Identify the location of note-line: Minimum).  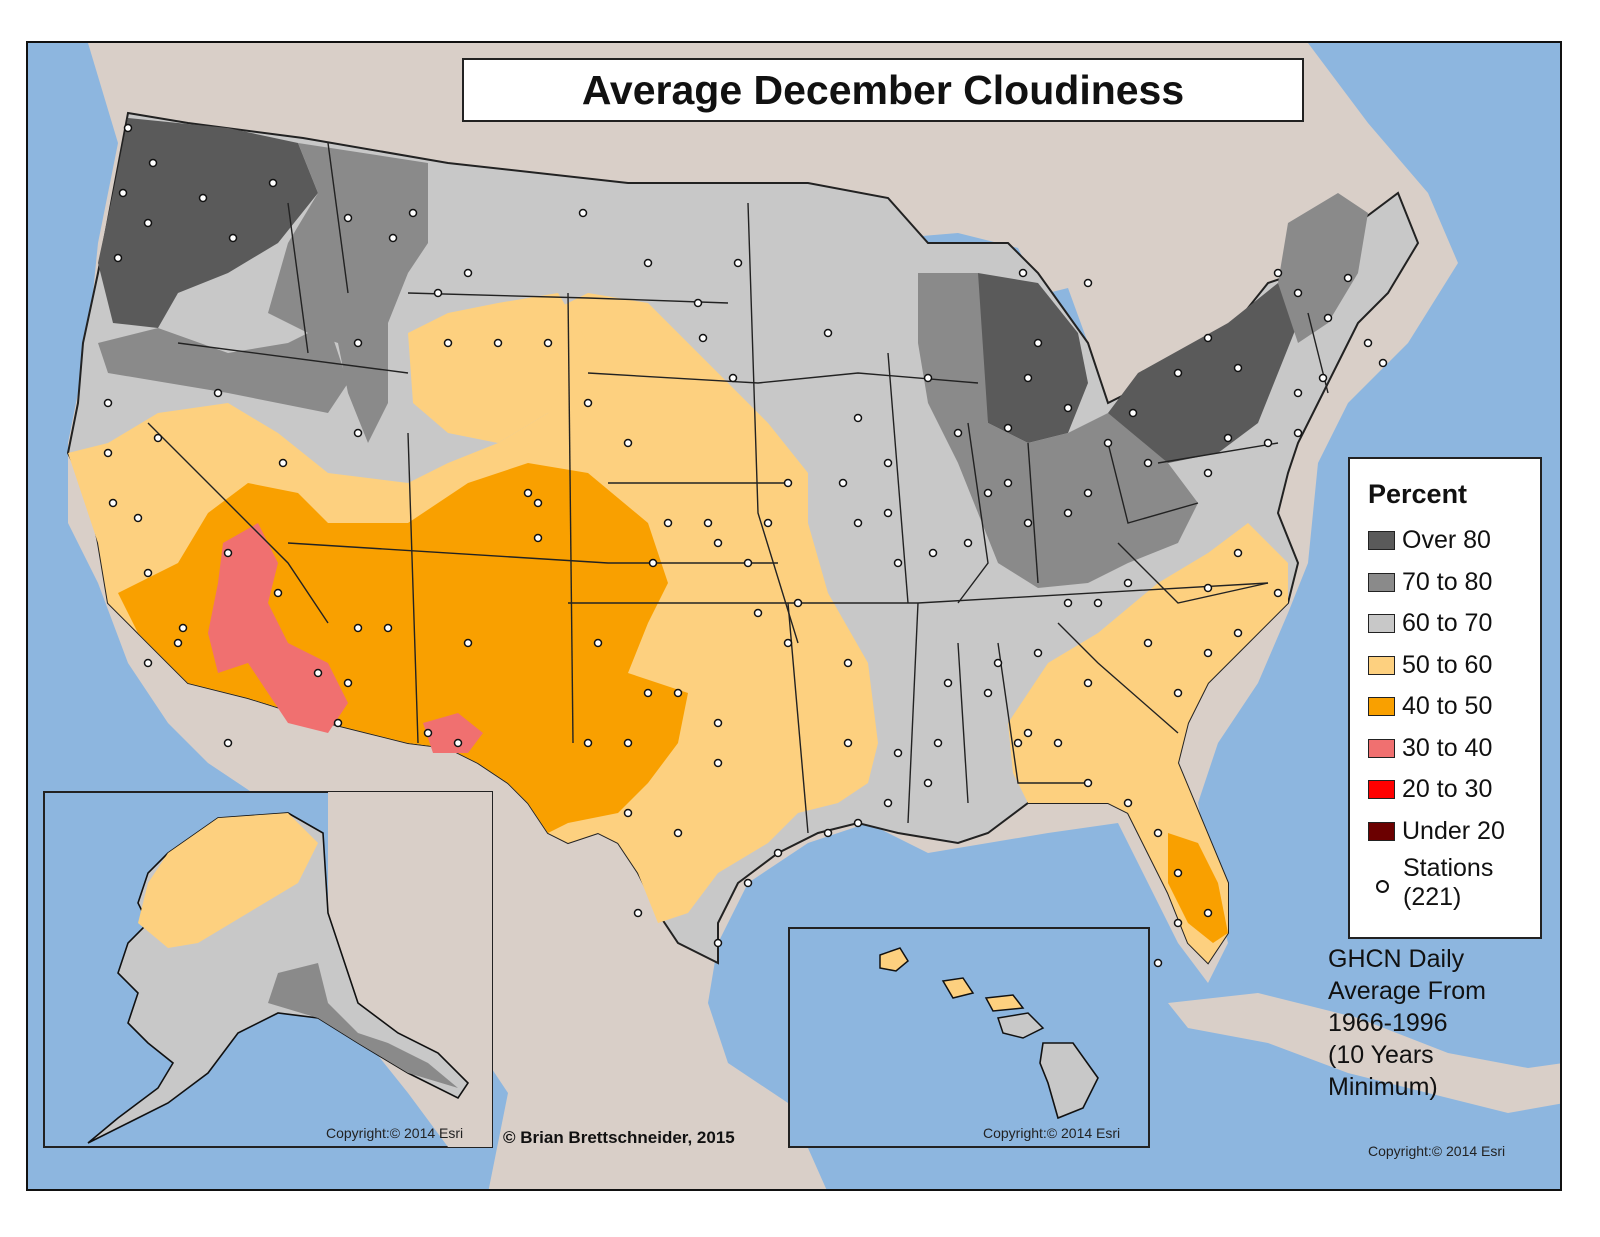
(1383, 1087).